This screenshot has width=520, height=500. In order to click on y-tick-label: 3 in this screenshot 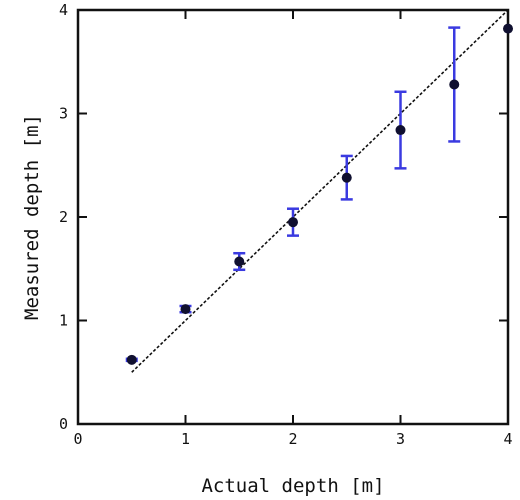, I will do `click(63, 114)`.